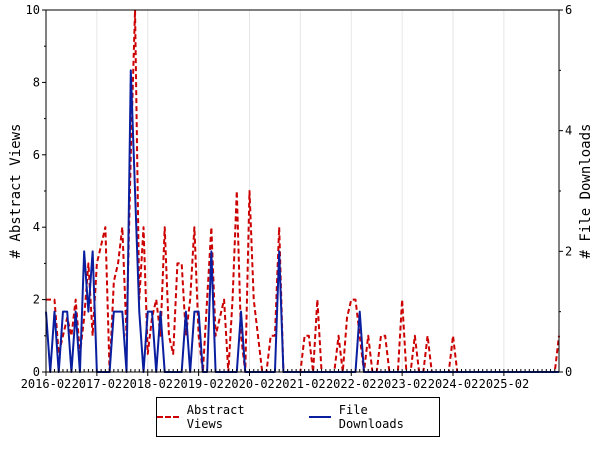  I want to click on x-tick-label: 2022-02, so click(351, 384).